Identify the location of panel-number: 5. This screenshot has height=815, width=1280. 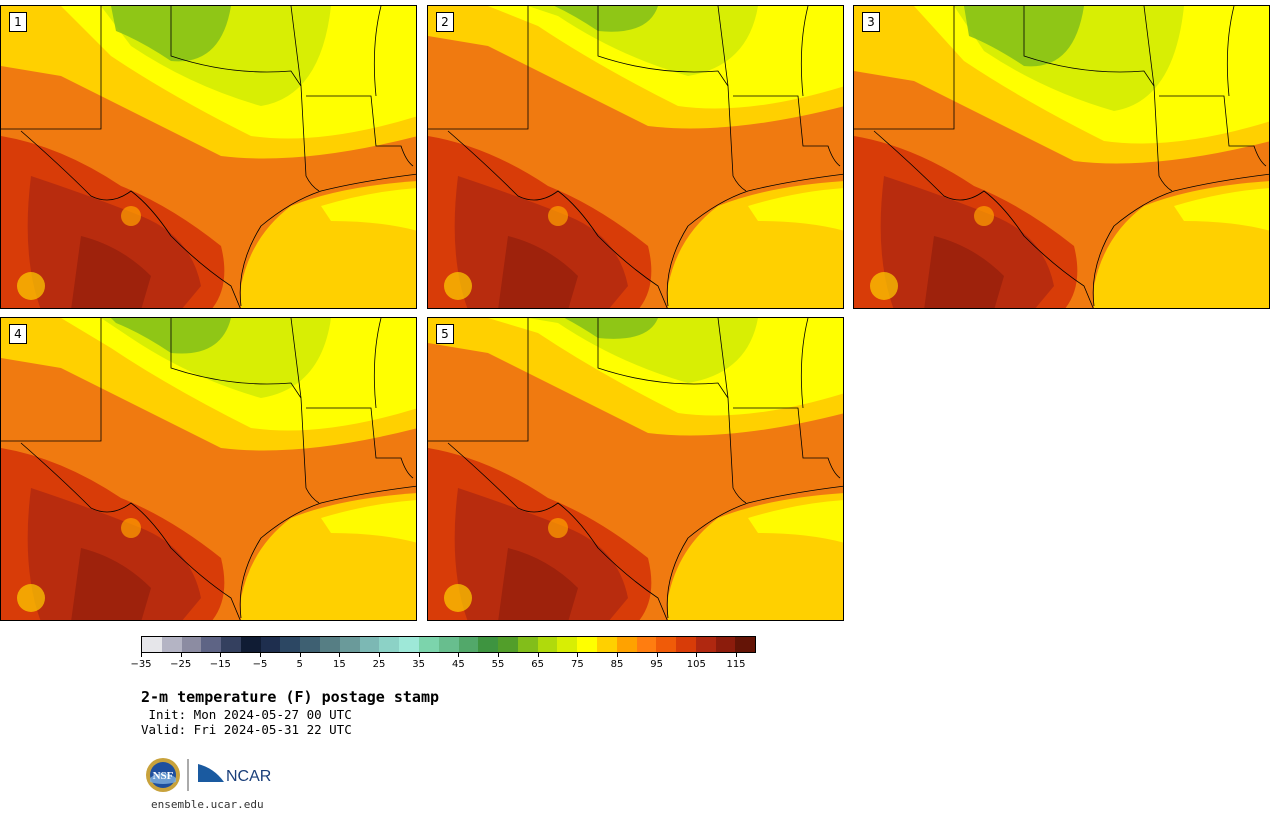
(445, 334).